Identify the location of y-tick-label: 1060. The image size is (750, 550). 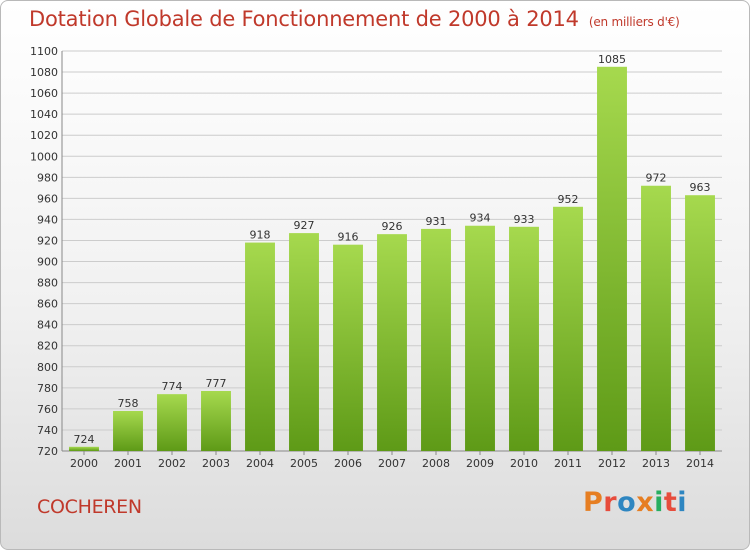
(44, 93).